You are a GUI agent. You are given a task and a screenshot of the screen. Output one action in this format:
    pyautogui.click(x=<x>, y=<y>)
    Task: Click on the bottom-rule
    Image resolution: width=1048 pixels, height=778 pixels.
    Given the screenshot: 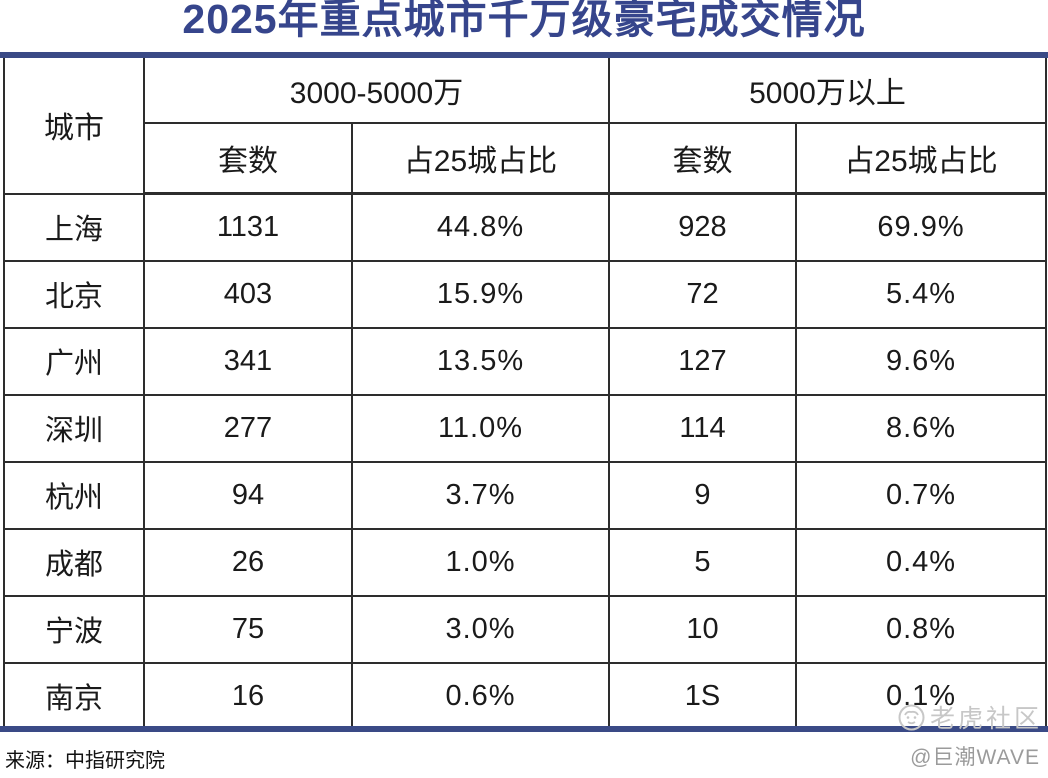 What is the action you would take?
    pyautogui.click(x=524, y=729)
    